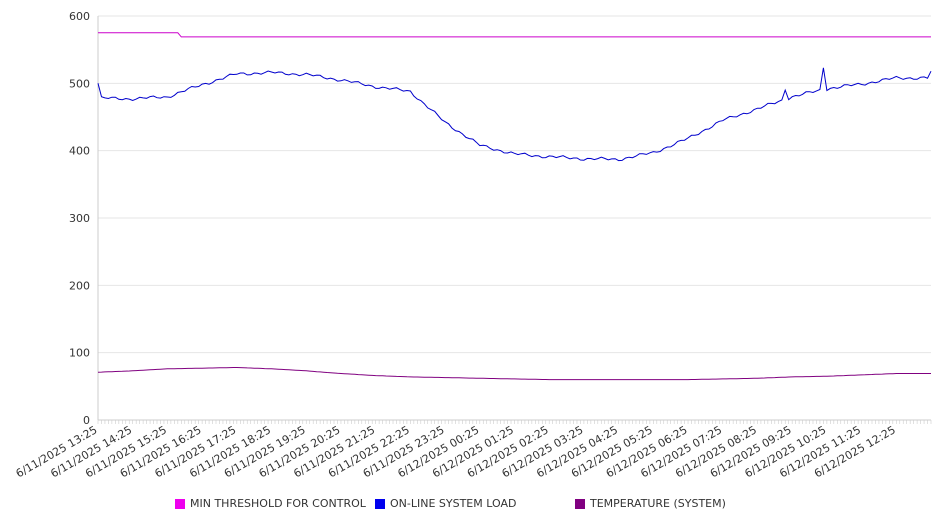  I want to click on legend-item-min-threshold: MIN THRESHOLD FOR CONTROL, so click(270, 503).